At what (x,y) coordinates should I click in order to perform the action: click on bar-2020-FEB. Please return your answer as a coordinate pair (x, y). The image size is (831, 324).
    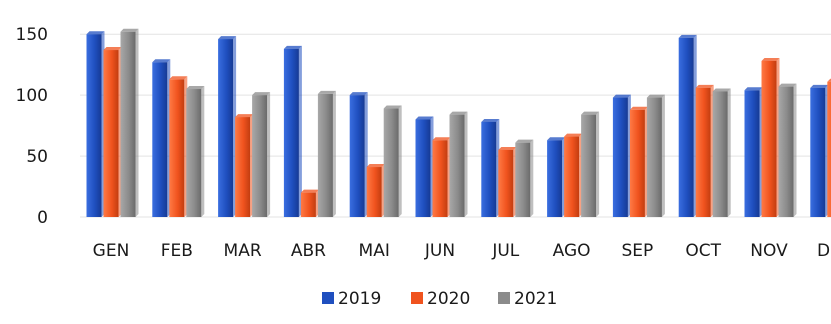
    Looking at the image, I should click on (178, 146).